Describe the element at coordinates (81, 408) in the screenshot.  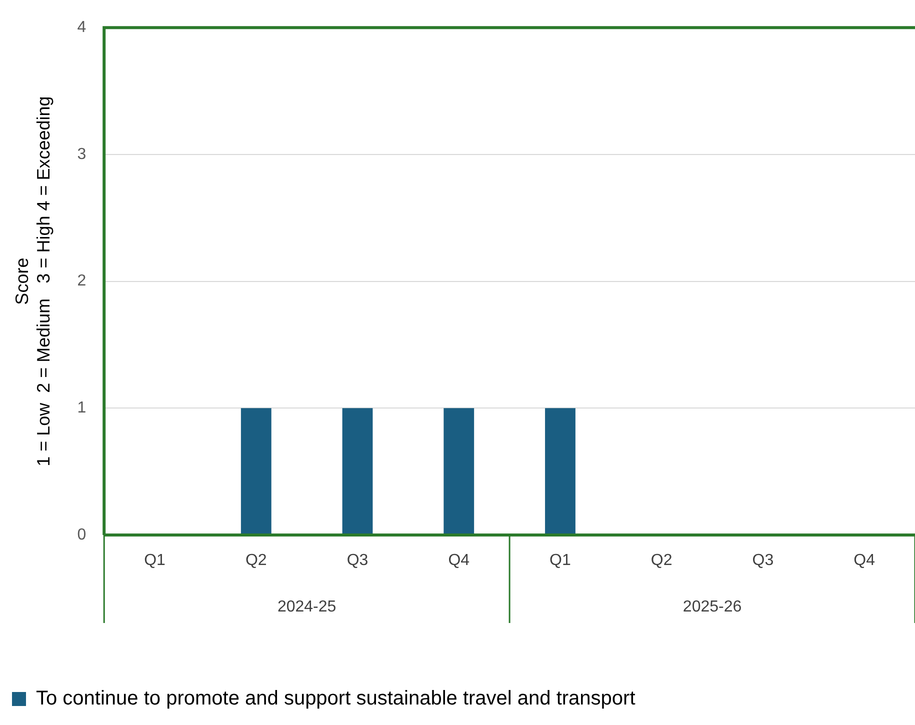
I see `y-tick-label: 1` at that location.